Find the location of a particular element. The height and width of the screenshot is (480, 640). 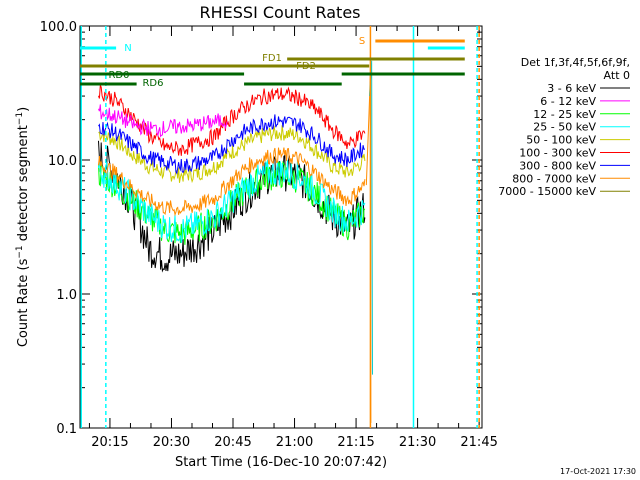

state-label-s: S is located at coordinates (362, 41).